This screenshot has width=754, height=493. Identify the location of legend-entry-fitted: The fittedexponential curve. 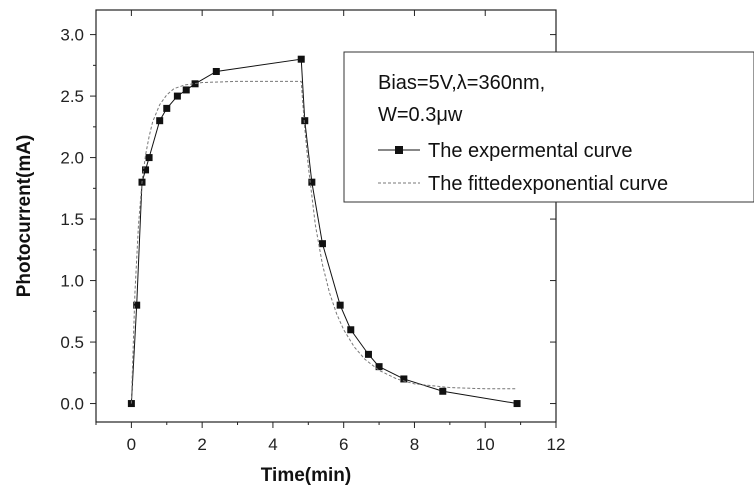
(523, 184).